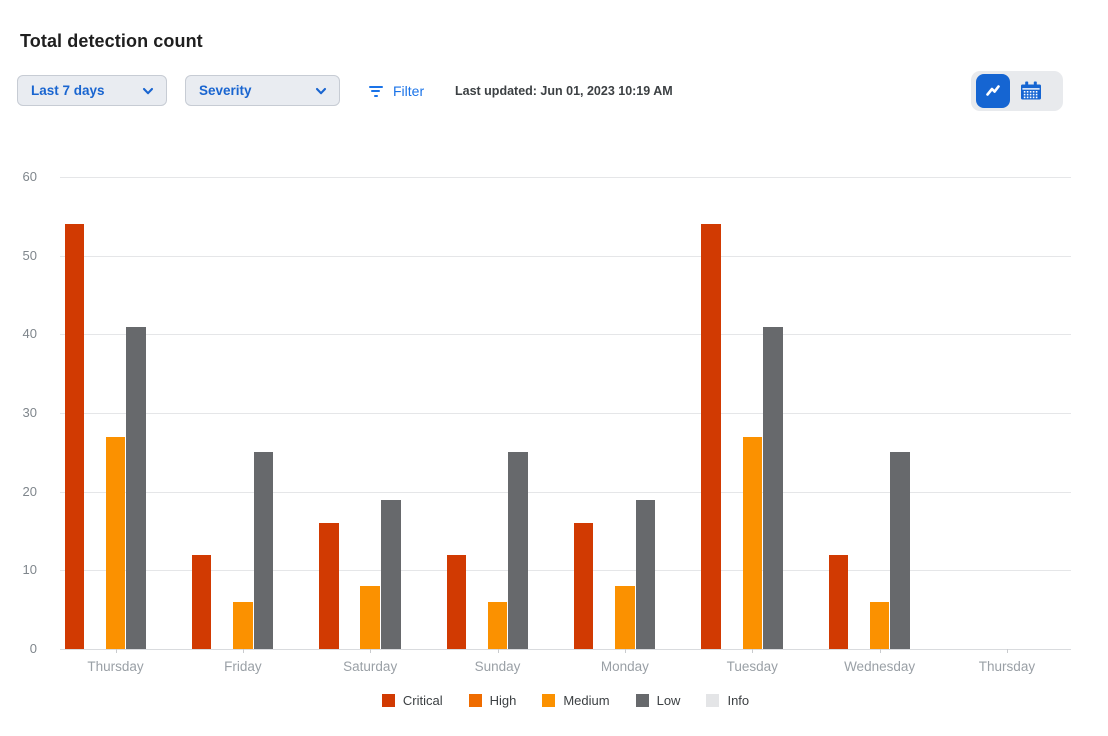  I want to click on chart-legend: Critical High Medium Low Info, so click(565, 700).